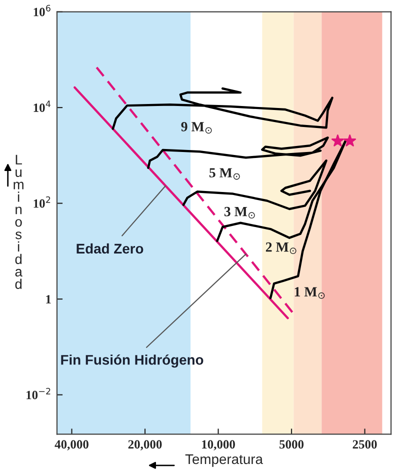 The height and width of the screenshot is (472, 393). I want to click on annotation: Edad Zero, so click(110, 248).